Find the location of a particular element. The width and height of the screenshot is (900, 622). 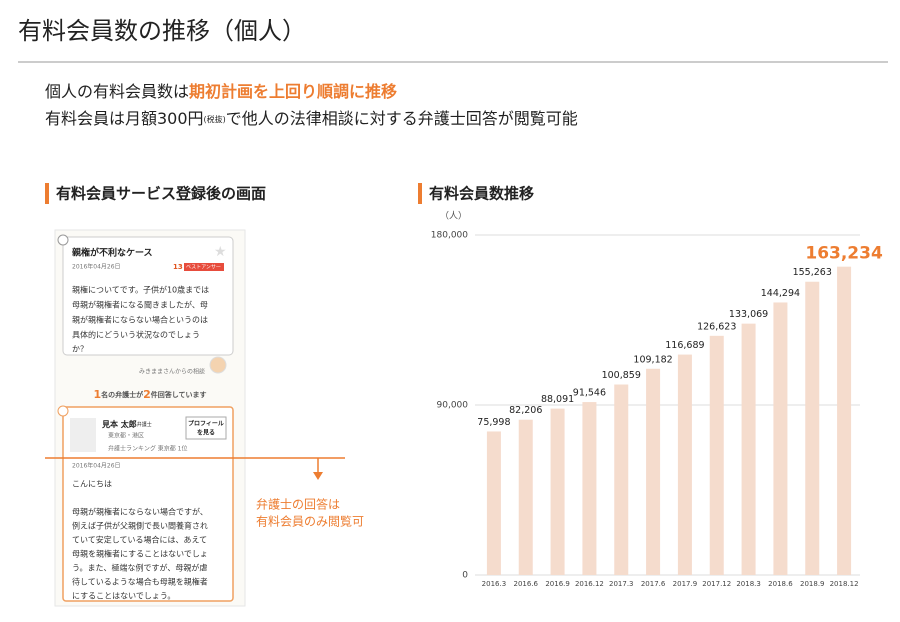

value-label: 88,091 is located at coordinates (557, 399).